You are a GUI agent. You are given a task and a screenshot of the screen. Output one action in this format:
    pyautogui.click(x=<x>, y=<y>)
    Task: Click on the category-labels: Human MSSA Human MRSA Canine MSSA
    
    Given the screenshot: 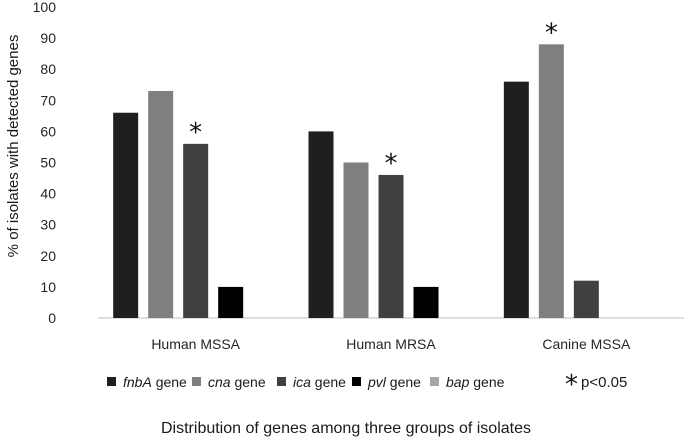 What is the action you would take?
    pyautogui.click(x=391, y=344)
    